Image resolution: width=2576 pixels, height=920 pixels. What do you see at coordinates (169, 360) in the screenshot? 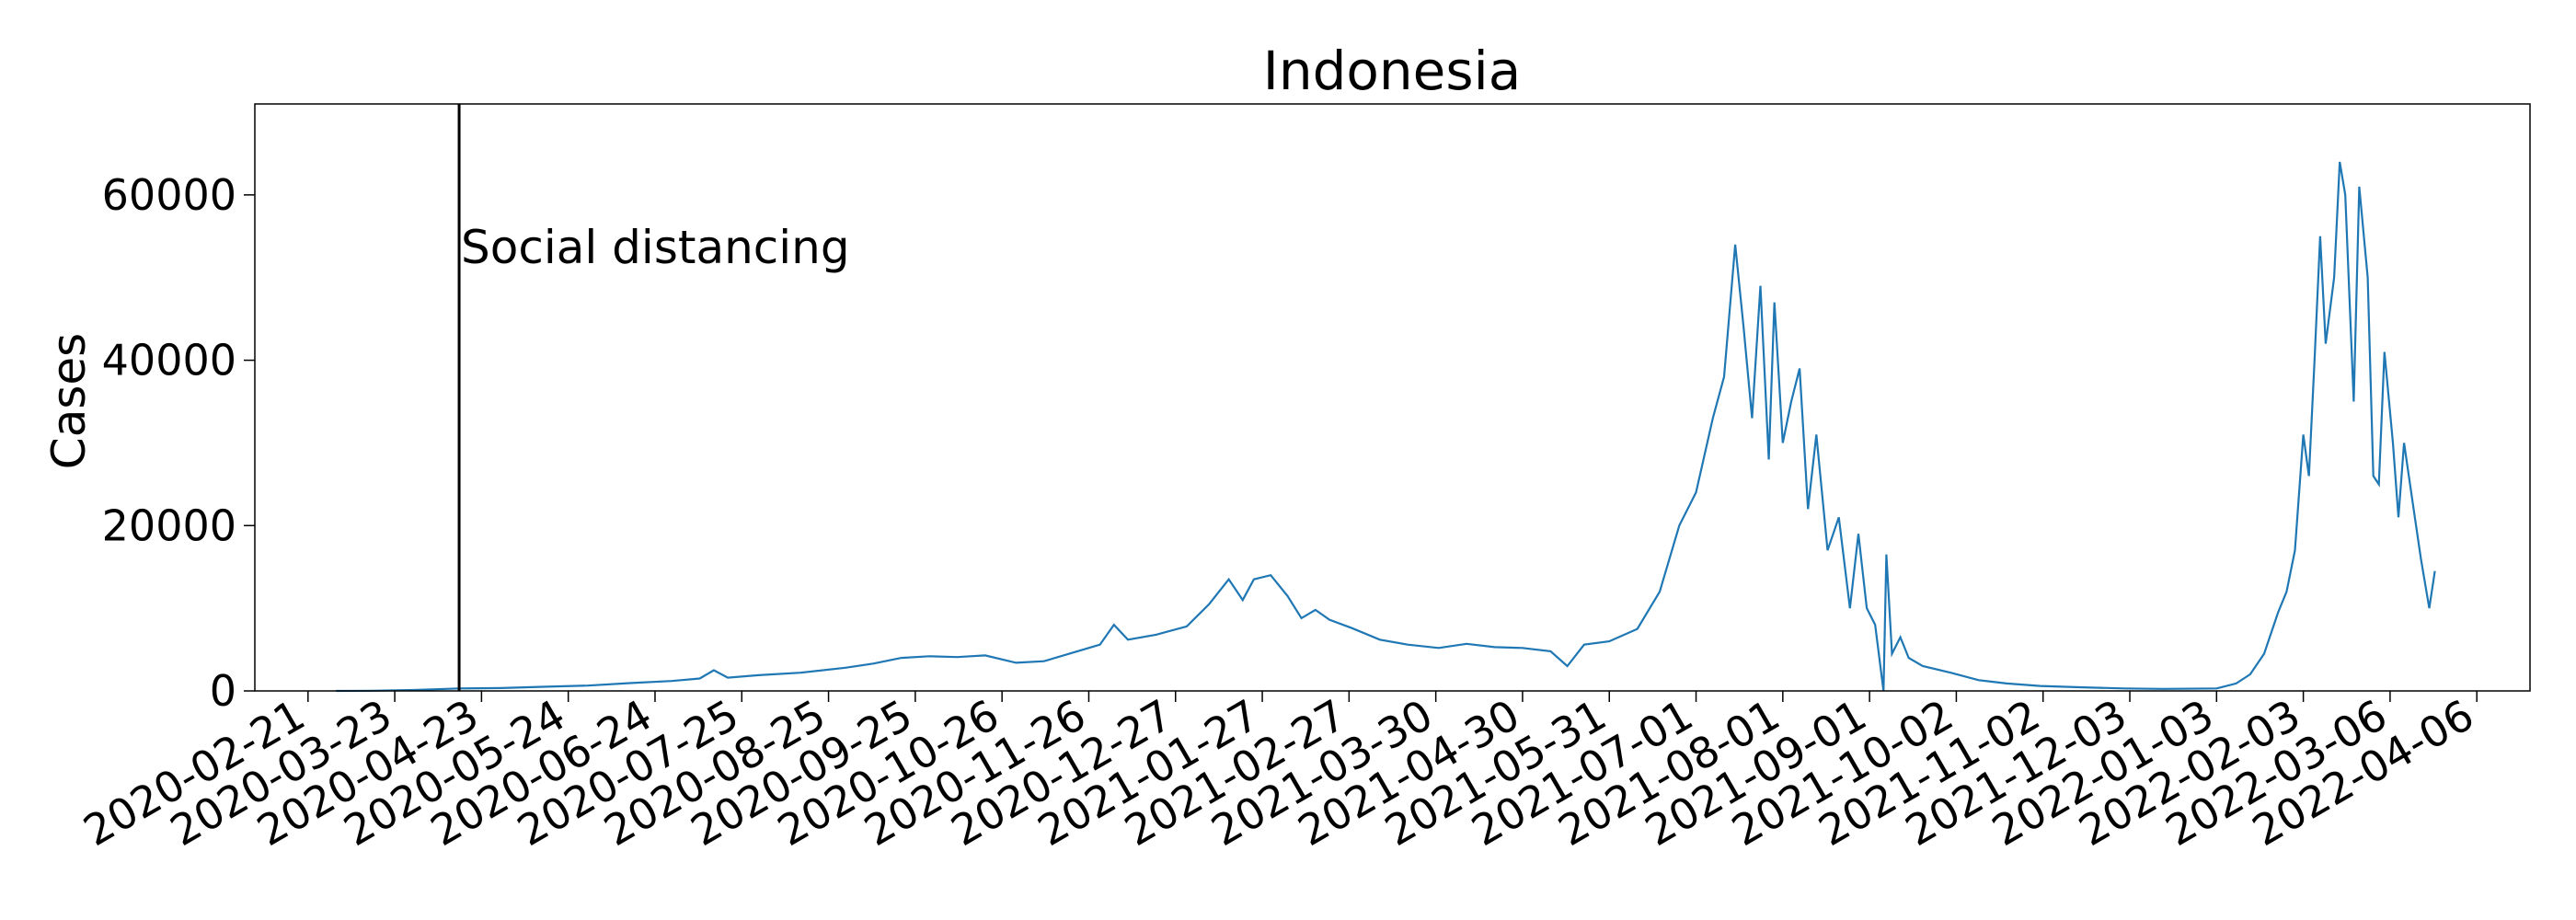
I see `y-tick-label: 40000` at bounding box center [169, 360].